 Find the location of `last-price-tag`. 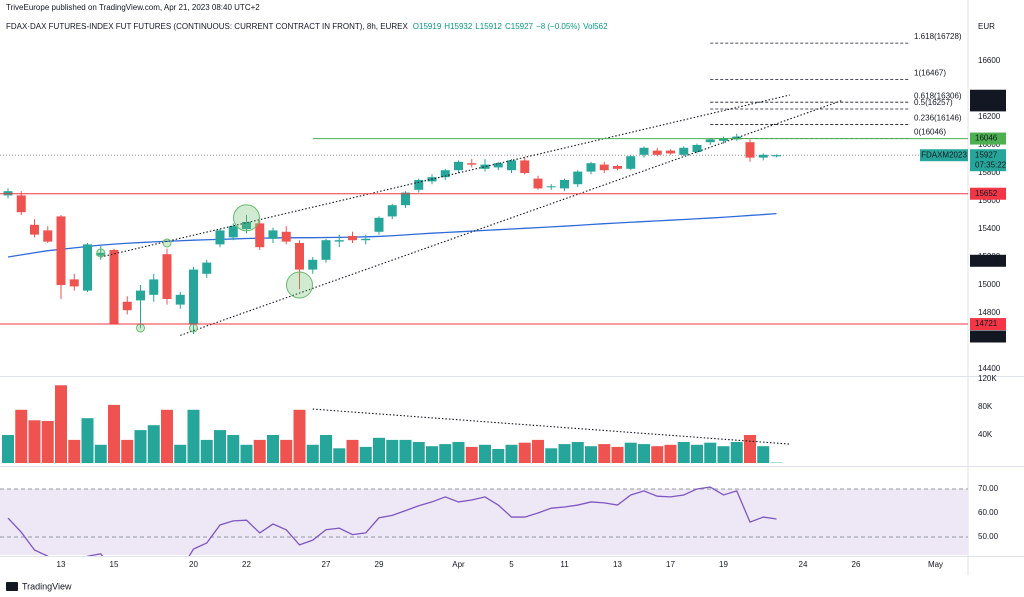

last-price-tag is located at coordinates (944, 155).